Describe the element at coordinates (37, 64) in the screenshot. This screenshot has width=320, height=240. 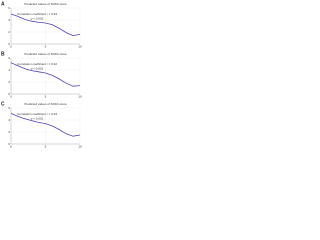
I see `annotation: Correlation coefficient r = 0.92` at that location.